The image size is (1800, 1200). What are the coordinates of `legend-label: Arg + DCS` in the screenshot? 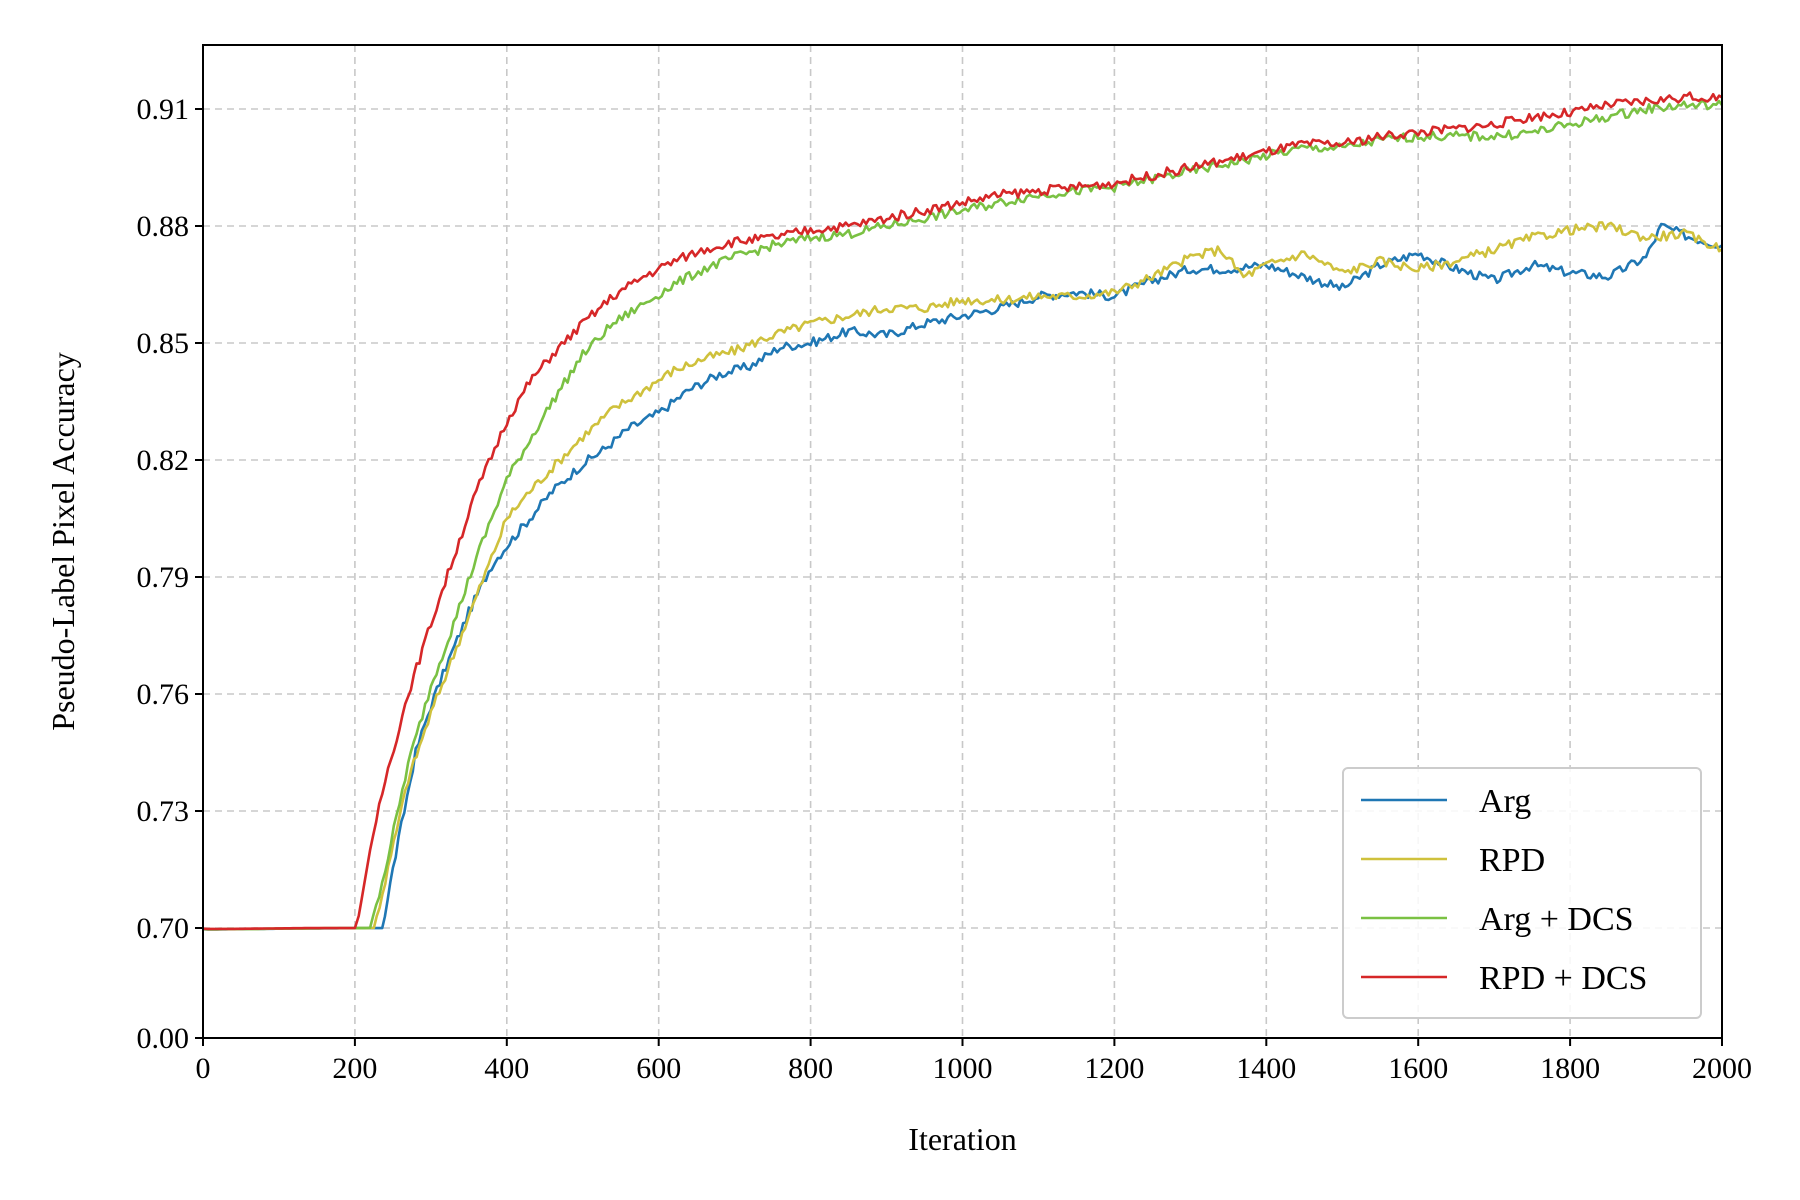 It's located at (1556, 919).